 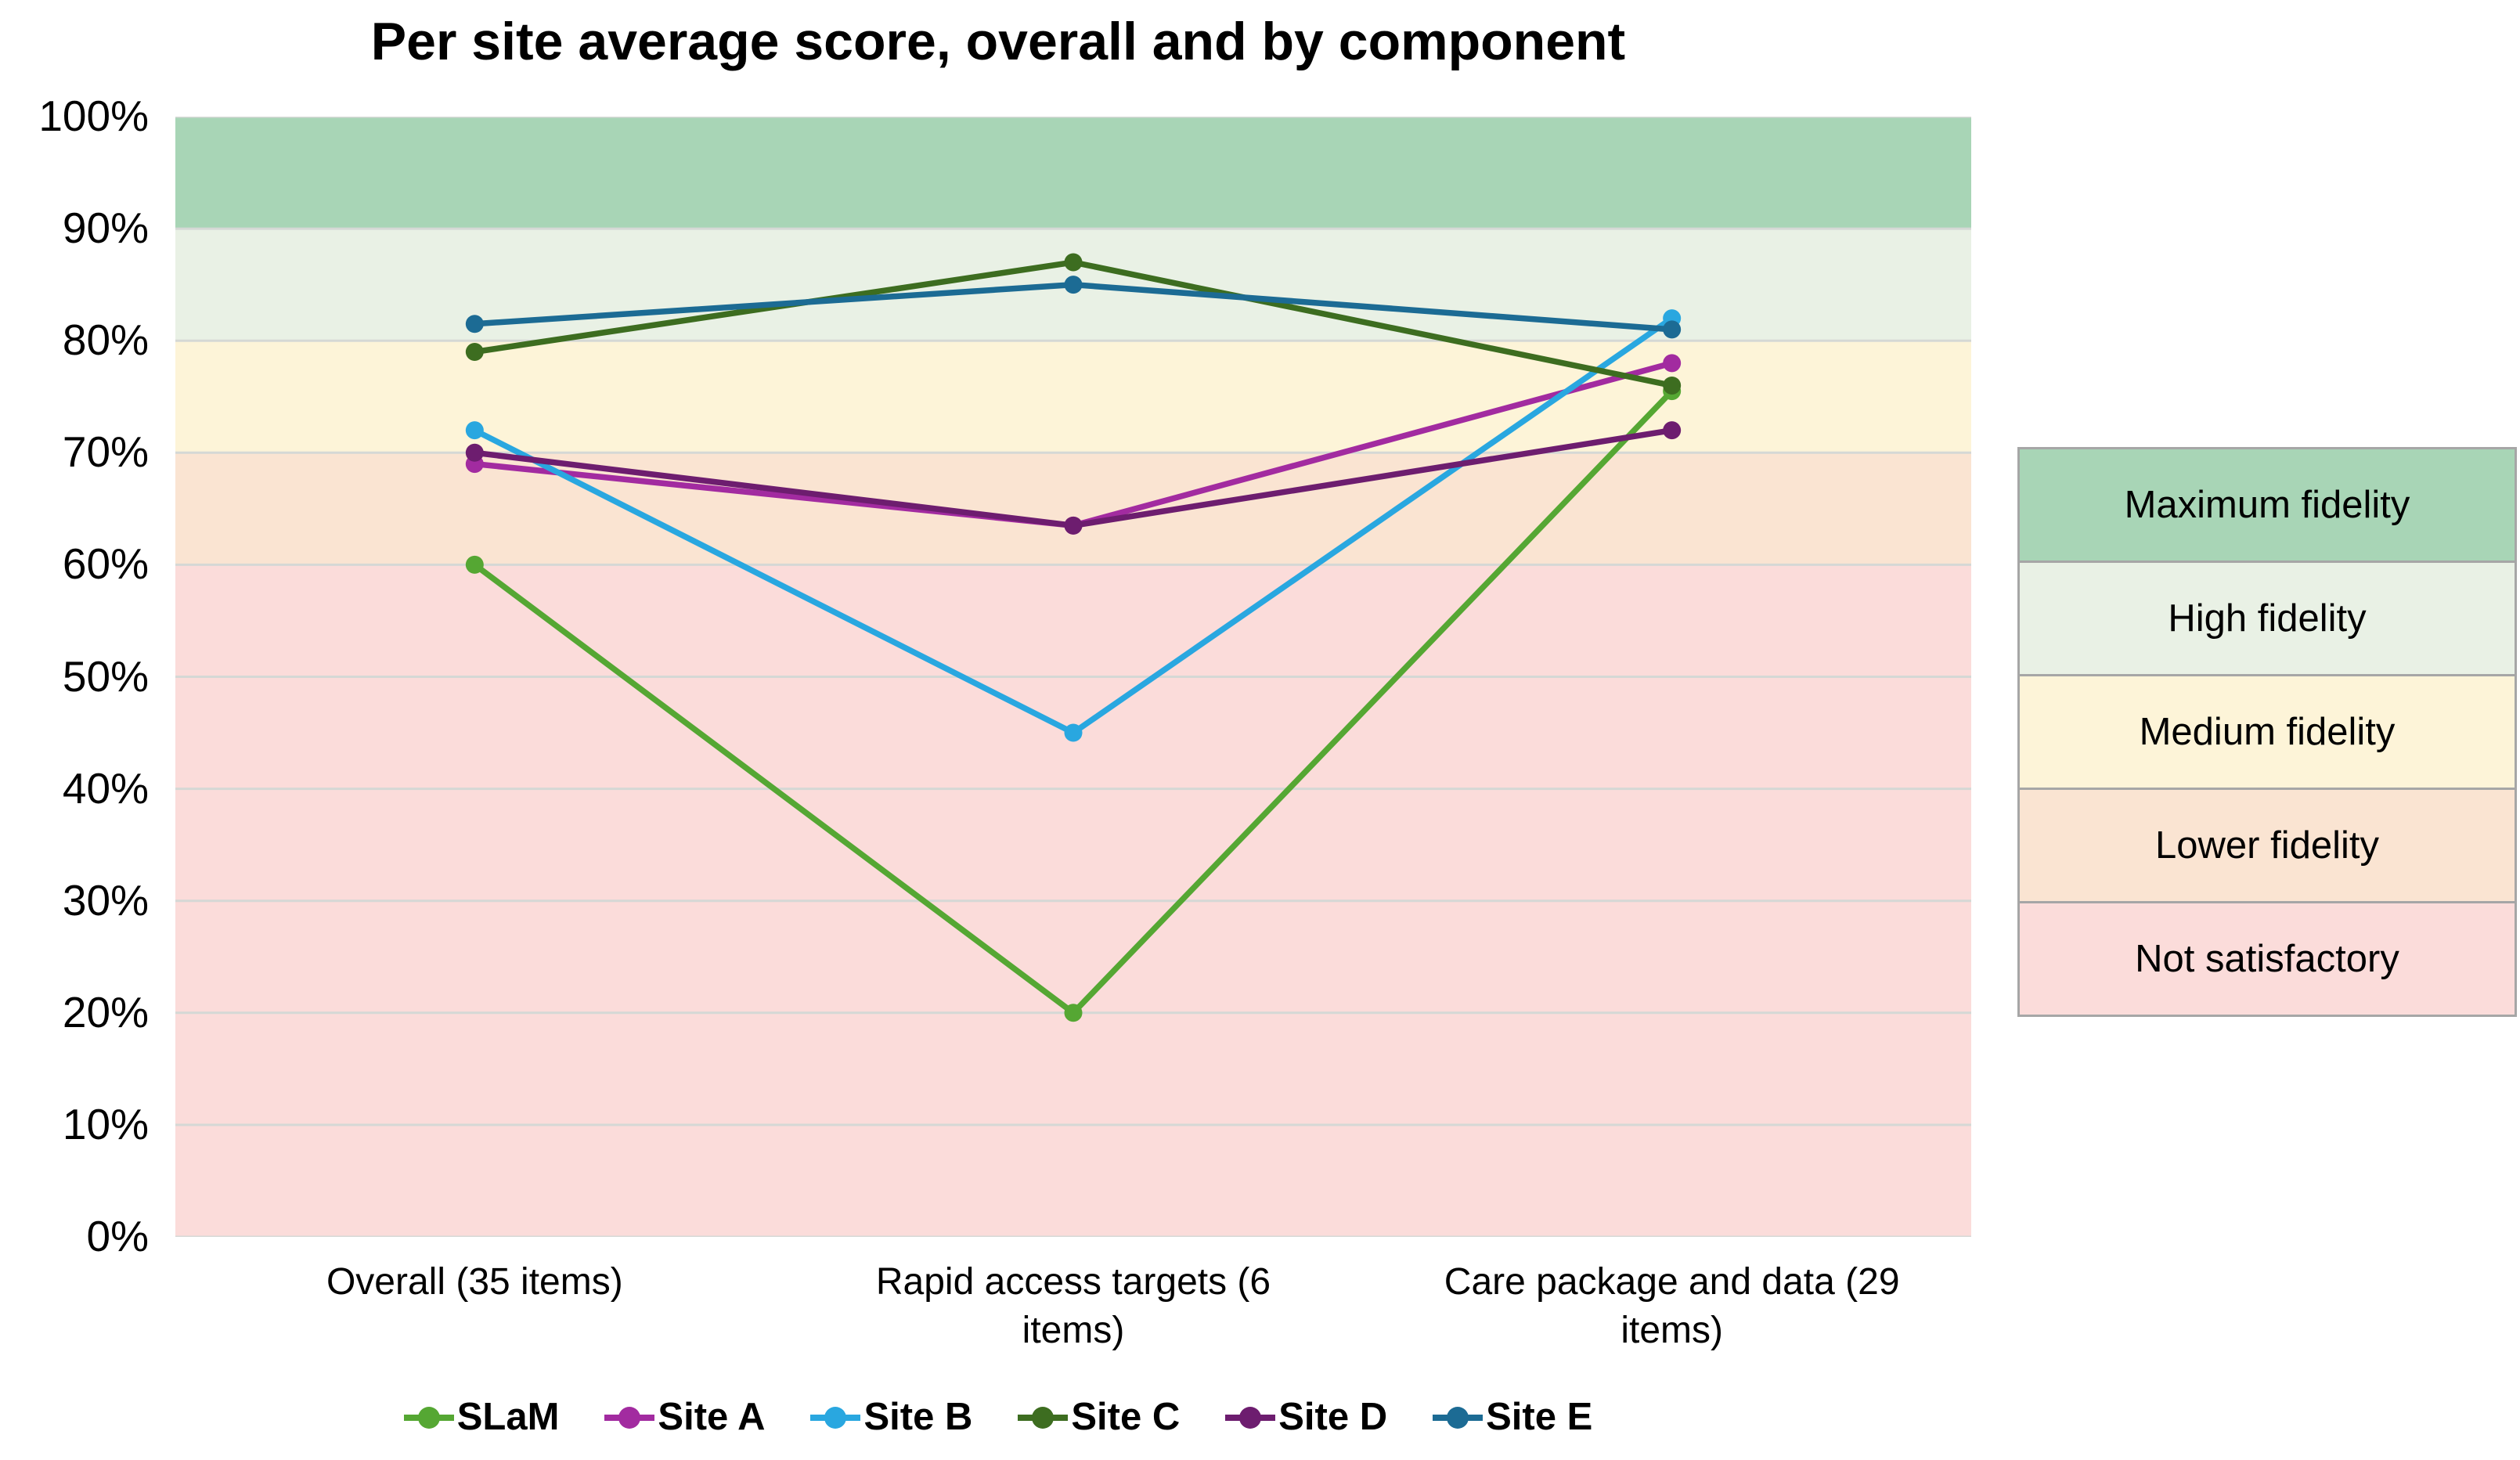 I want to click on legend-item-site-b: Site B, so click(x=891, y=1417).